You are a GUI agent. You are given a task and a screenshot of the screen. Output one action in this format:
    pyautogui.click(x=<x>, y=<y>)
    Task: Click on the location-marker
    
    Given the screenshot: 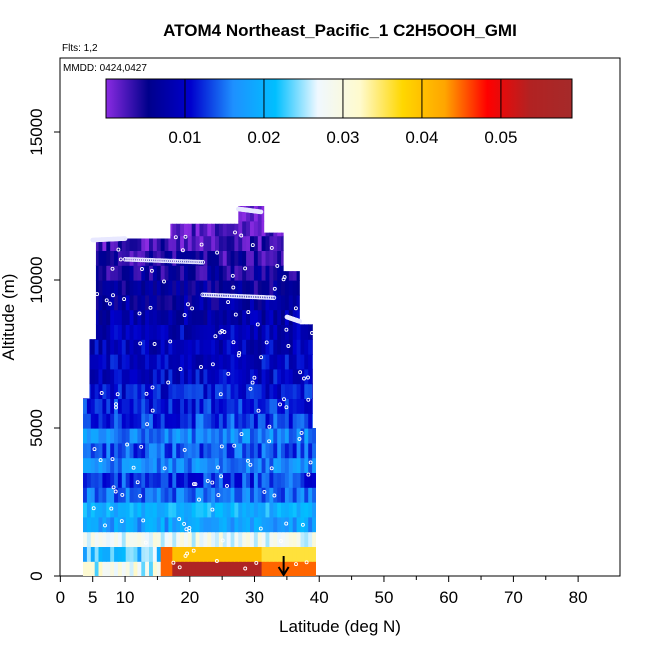 What is the action you would take?
    pyautogui.click(x=283, y=566)
    